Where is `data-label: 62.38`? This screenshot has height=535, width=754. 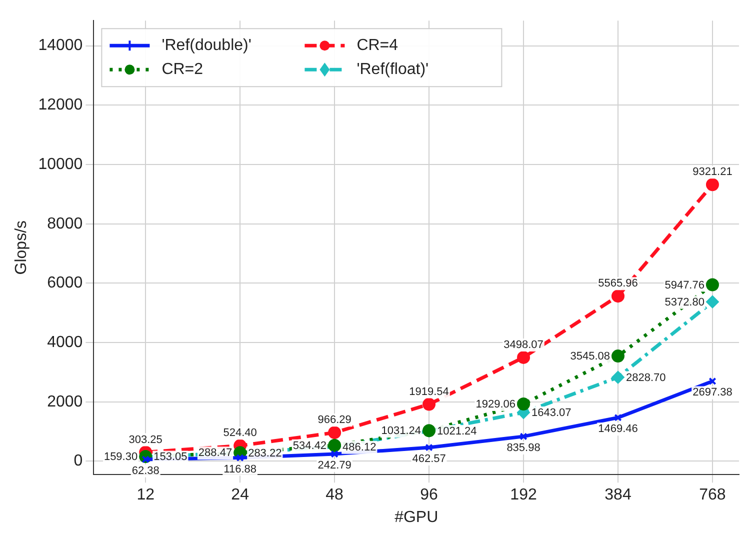 data-label: 62.38 is located at coordinates (146, 470).